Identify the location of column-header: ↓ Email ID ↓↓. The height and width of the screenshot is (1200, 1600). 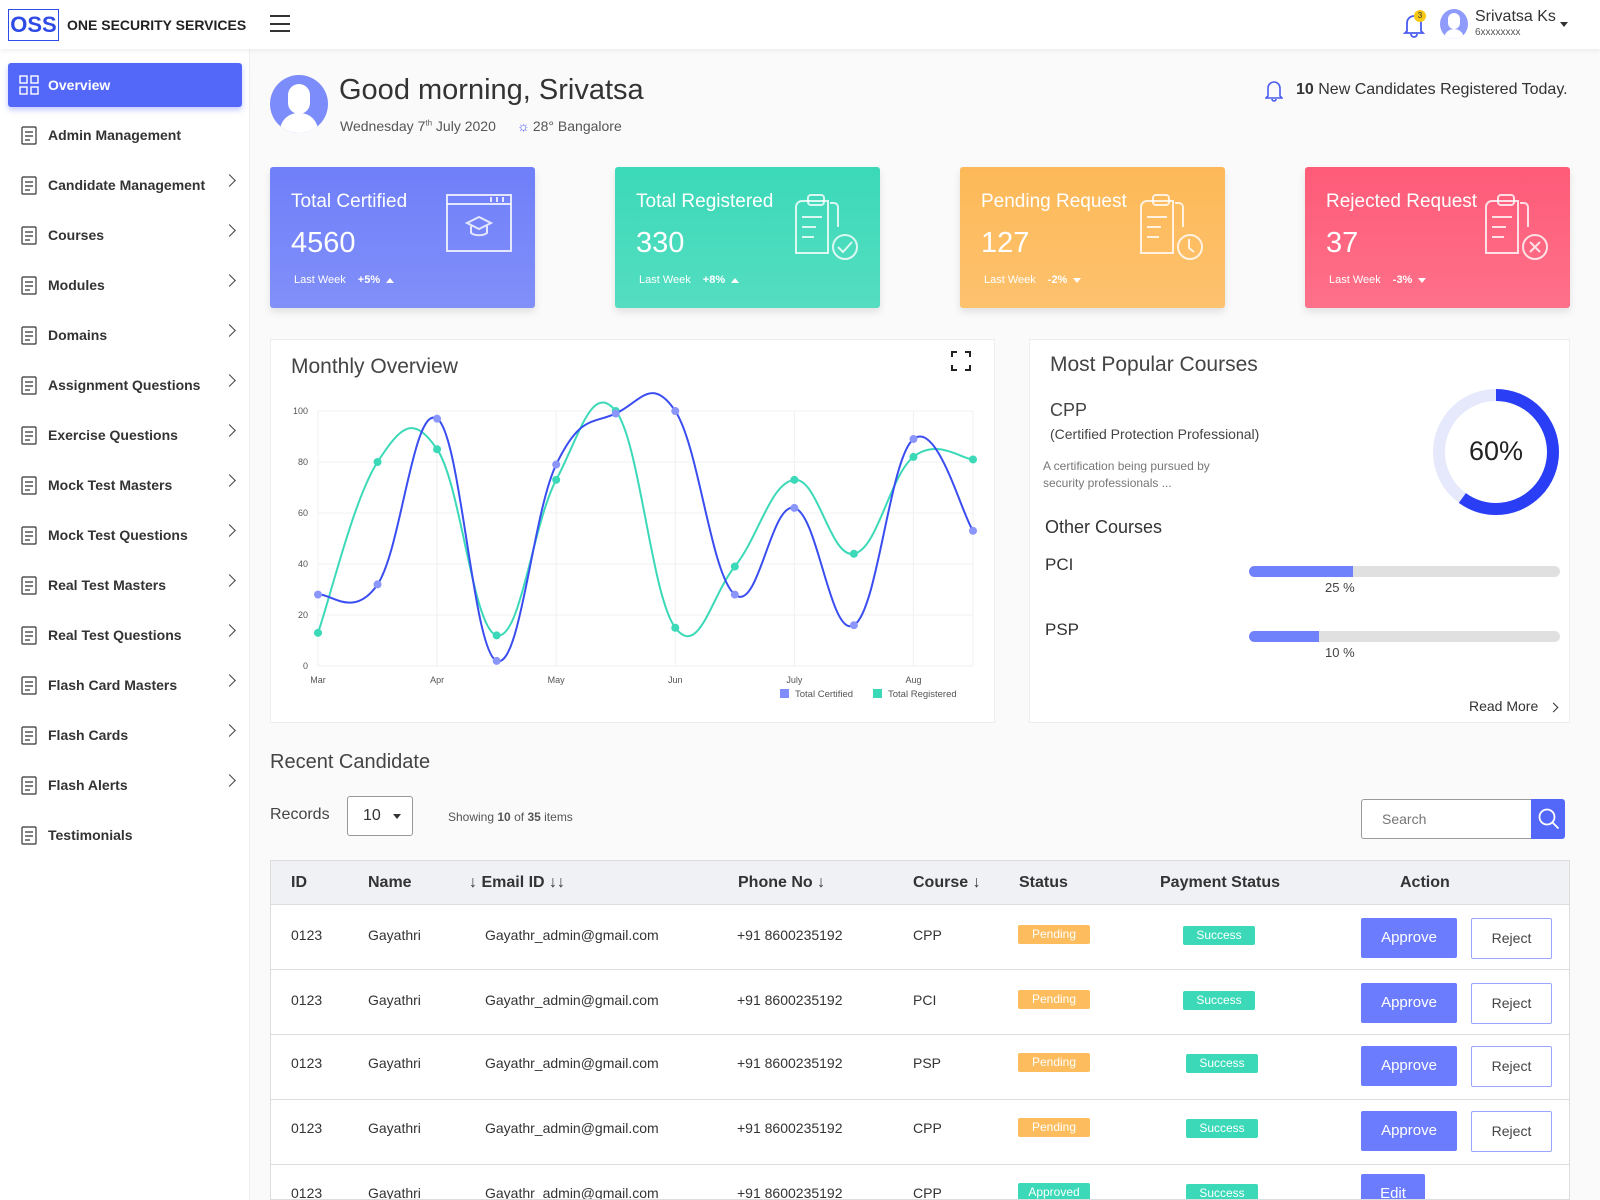
(517, 882).